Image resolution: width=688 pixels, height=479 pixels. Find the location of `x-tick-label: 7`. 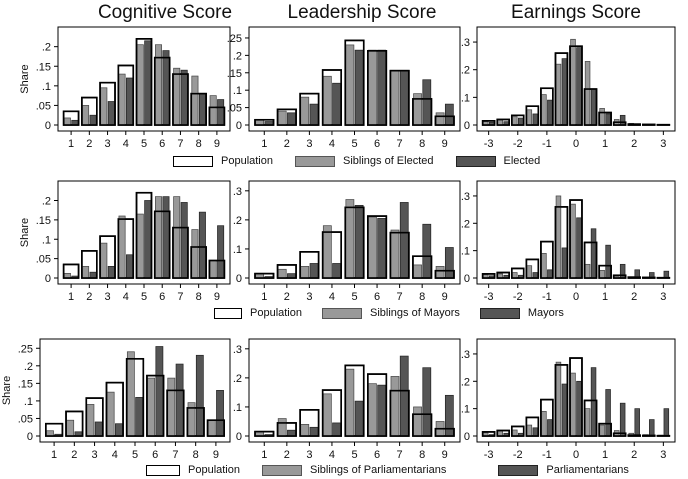

x-tick-label: 7 is located at coordinates (400, 297).